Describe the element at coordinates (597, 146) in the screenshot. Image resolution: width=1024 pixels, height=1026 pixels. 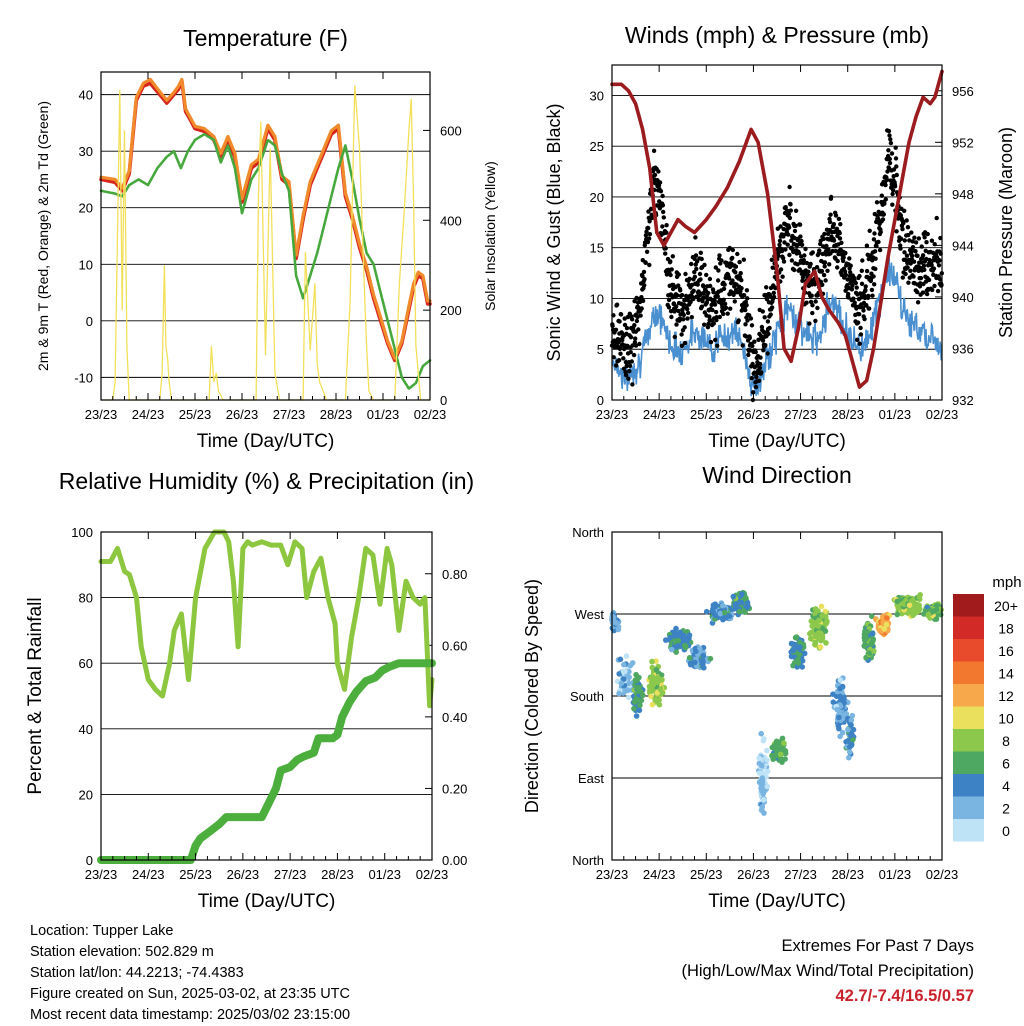
I see `y-tick-label: 25` at that location.